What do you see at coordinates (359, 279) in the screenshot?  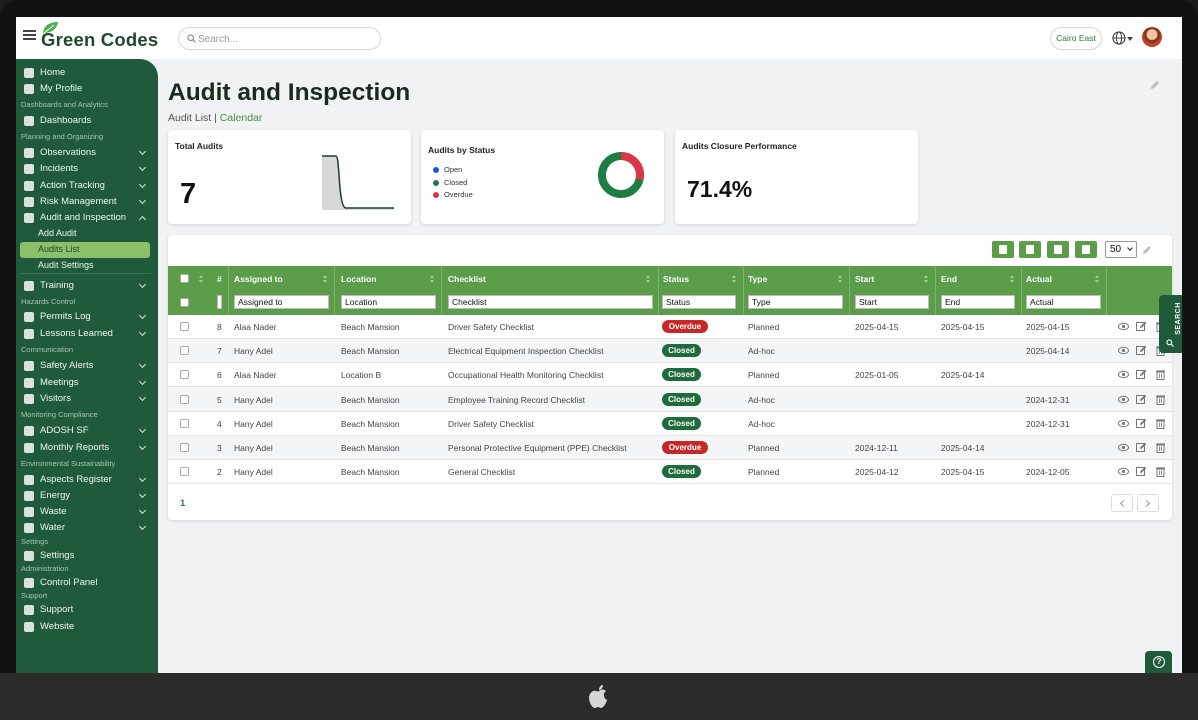 I see `column-header-location: Location` at bounding box center [359, 279].